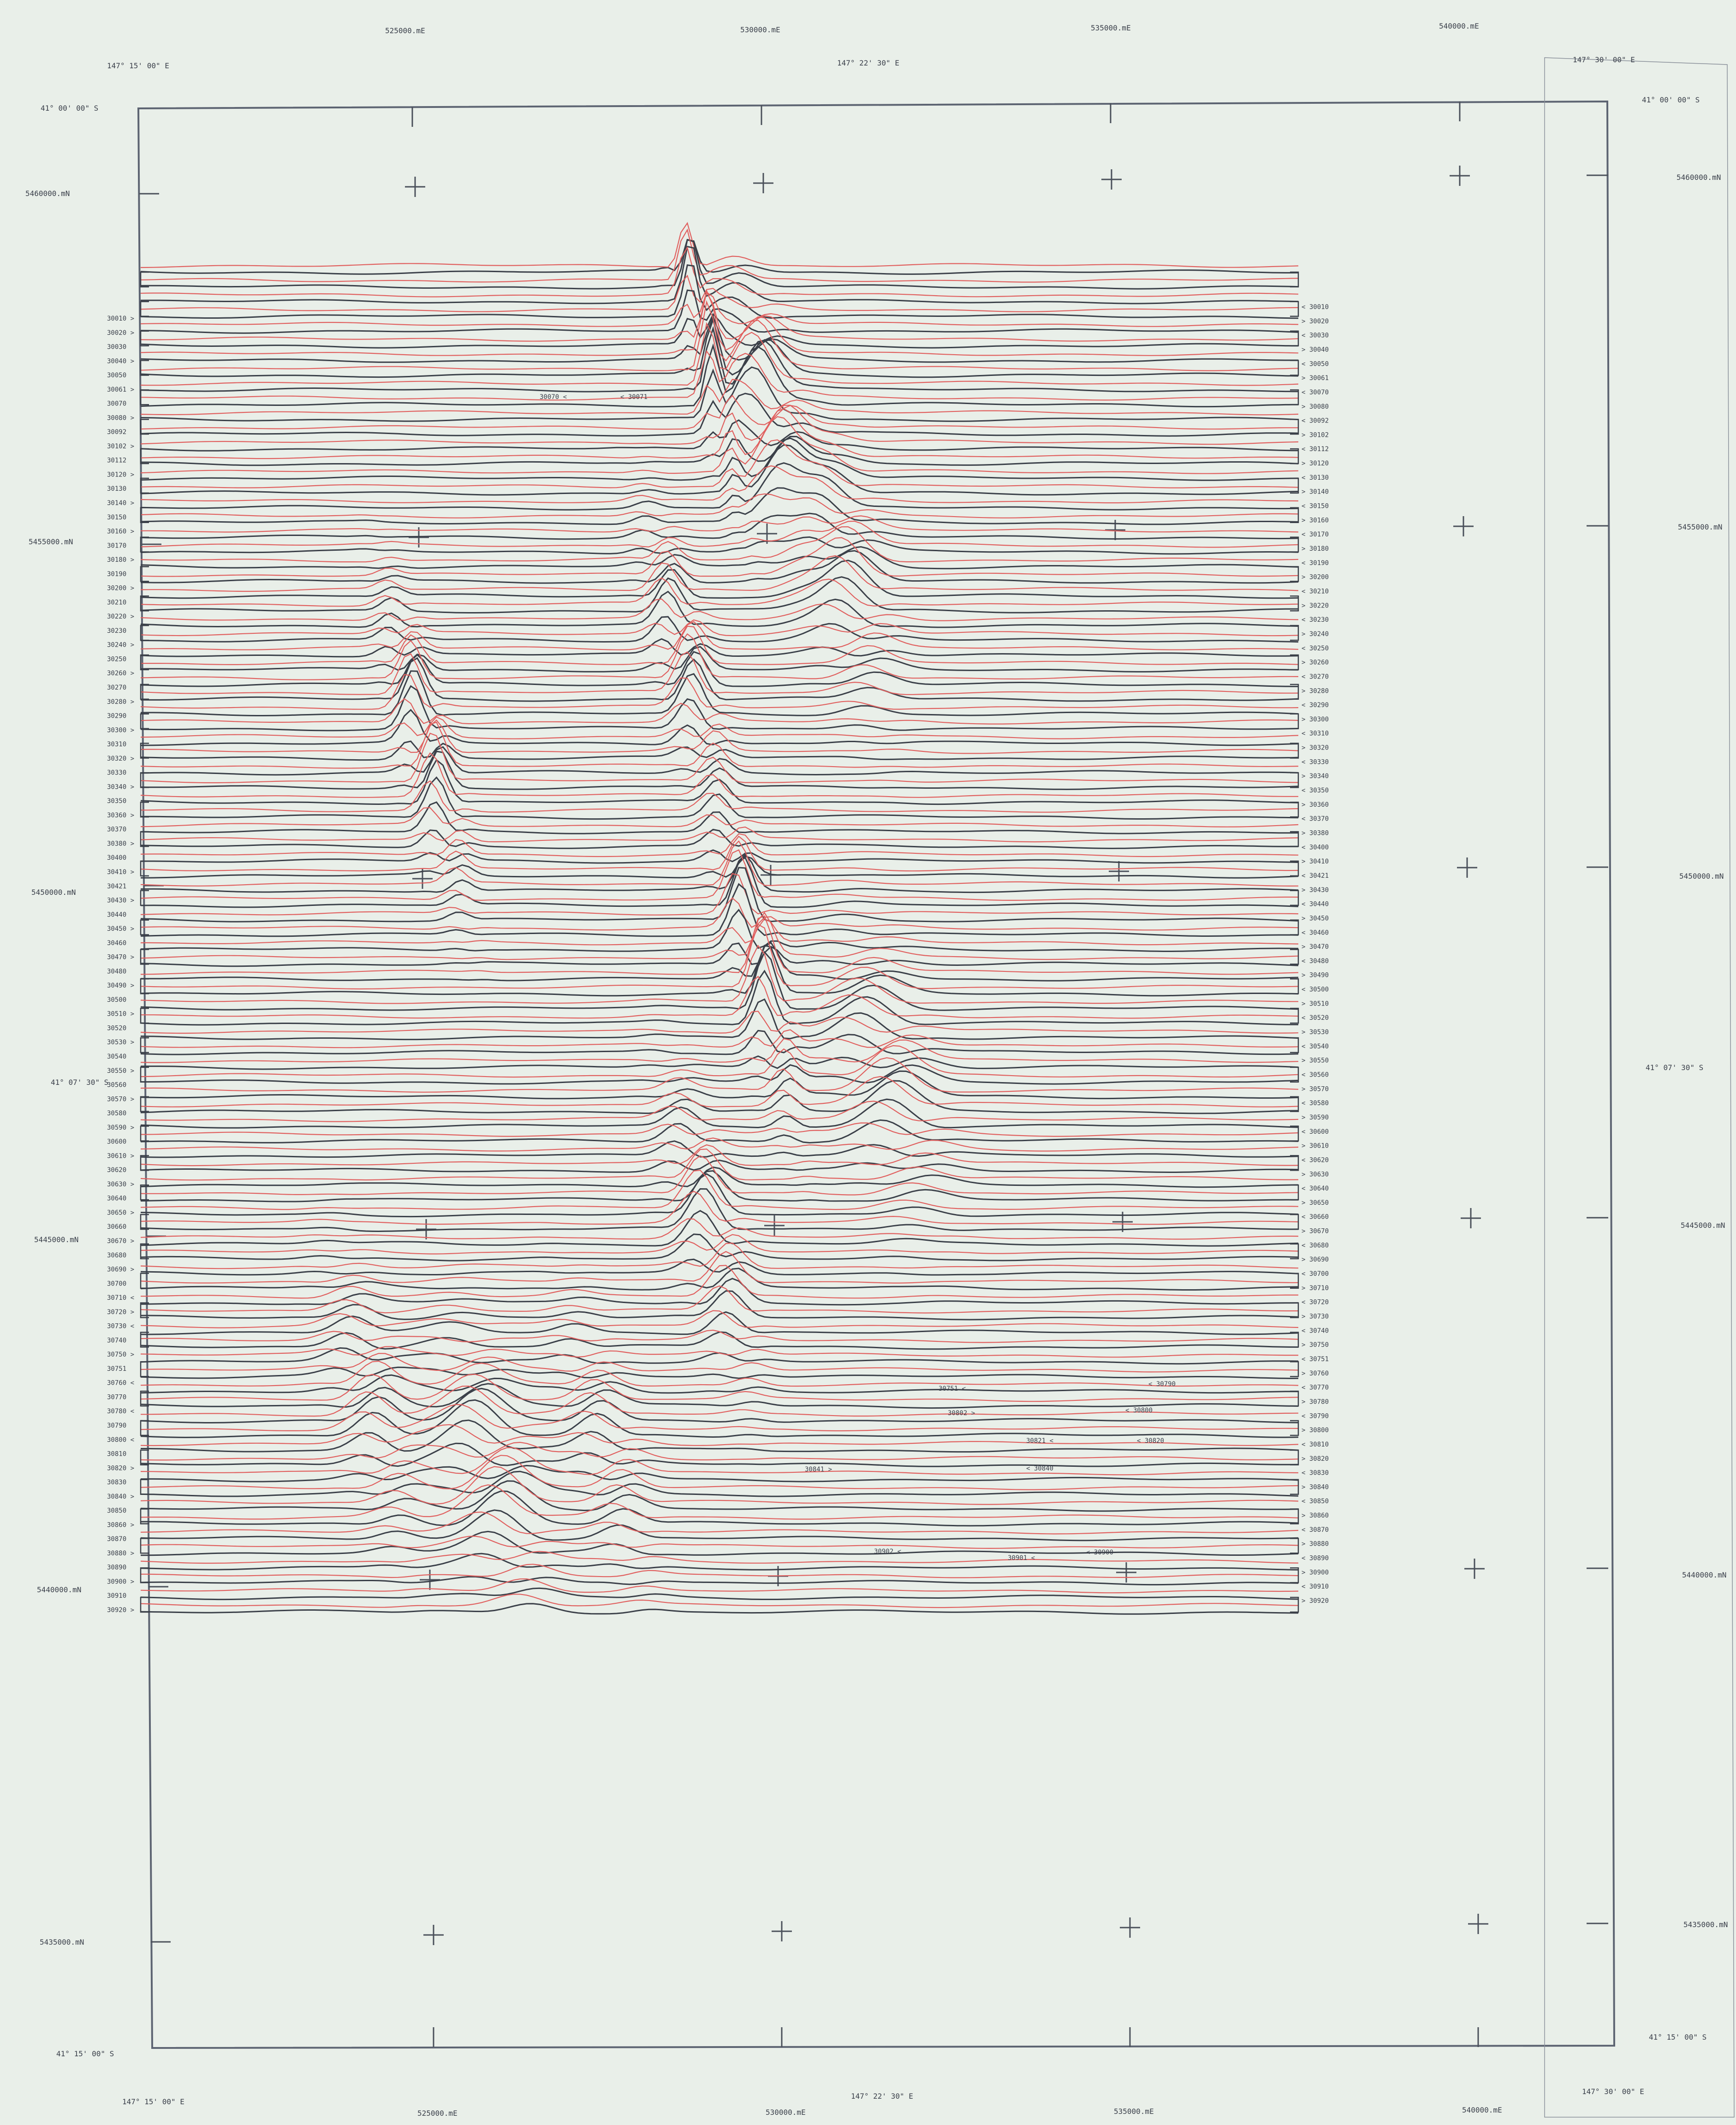  What do you see at coordinates (120, 1184) in the screenshot?
I see `line-label-left: 30630 >` at bounding box center [120, 1184].